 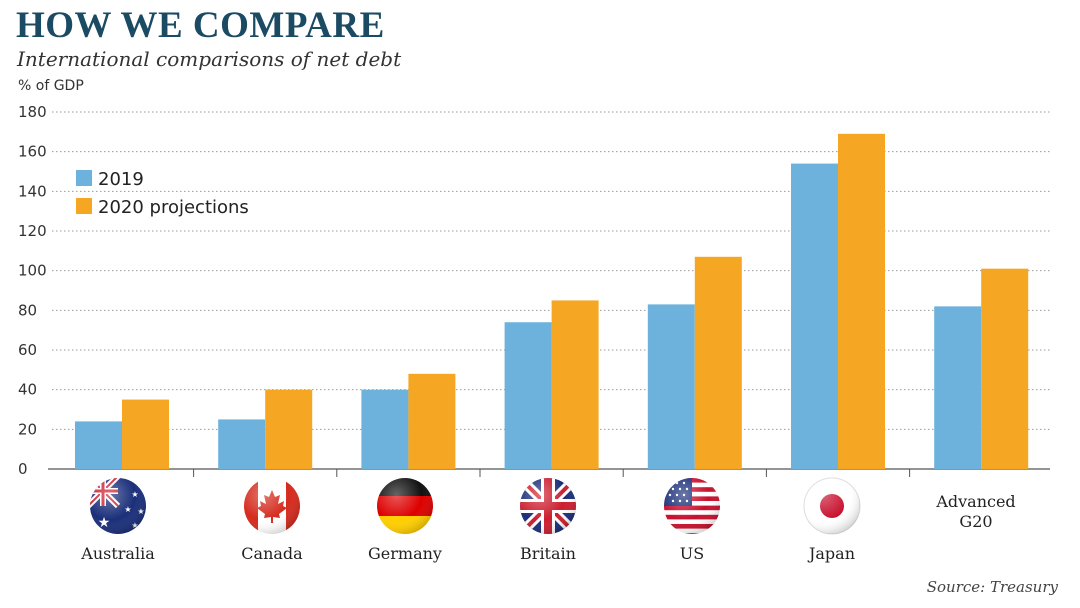 What do you see at coordinates (32, 231) in the screenshot?
I see `y-tick-label: 120` at bounding box center [32, 231].